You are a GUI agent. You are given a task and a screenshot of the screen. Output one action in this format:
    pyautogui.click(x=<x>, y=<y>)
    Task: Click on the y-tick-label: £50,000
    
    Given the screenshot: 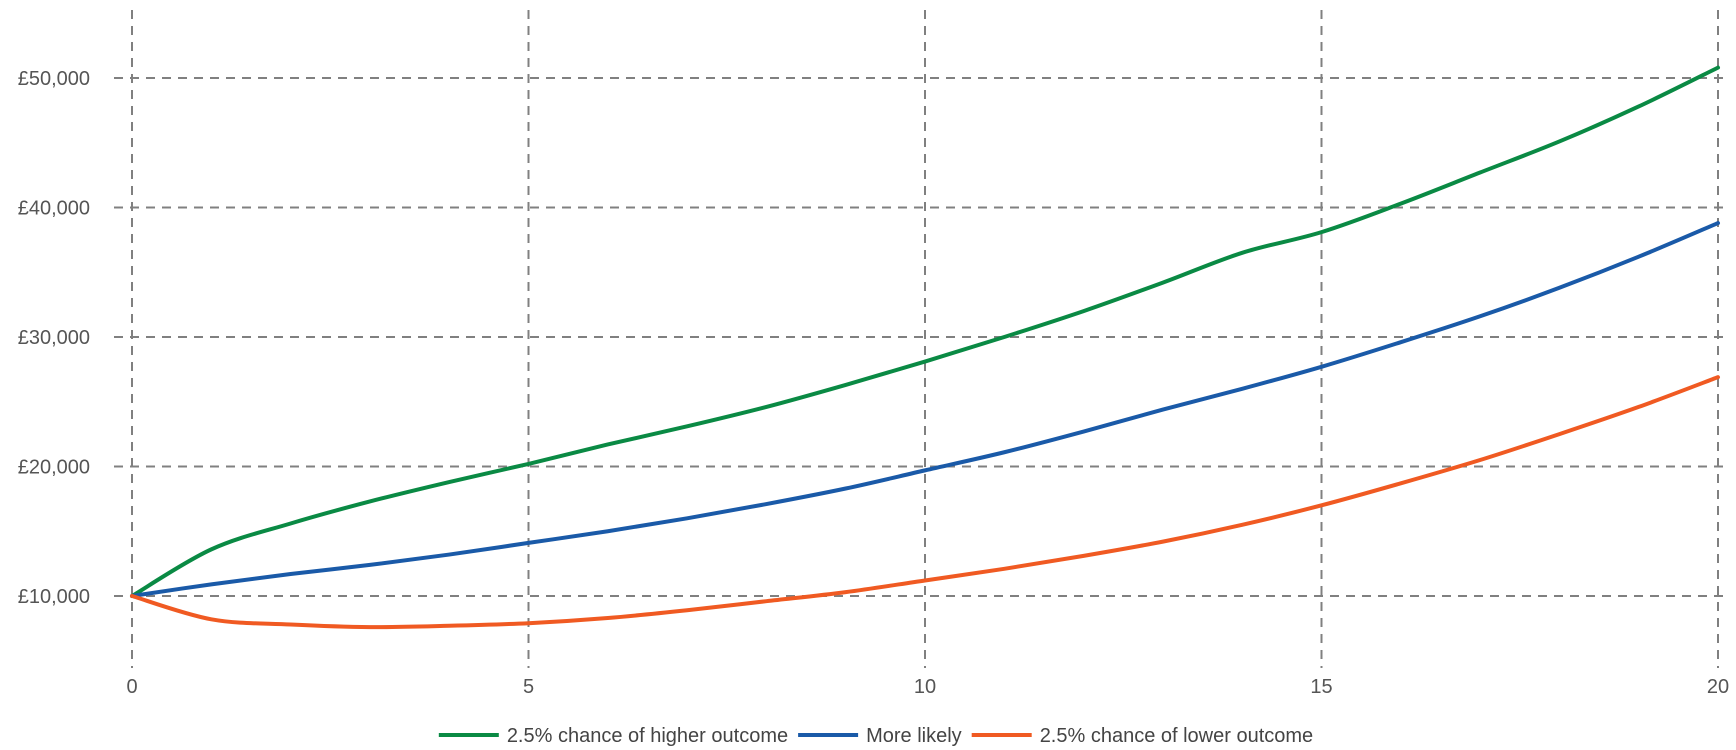 What is the action you would take?
    pyautogui.click(x=54, y=79)
    